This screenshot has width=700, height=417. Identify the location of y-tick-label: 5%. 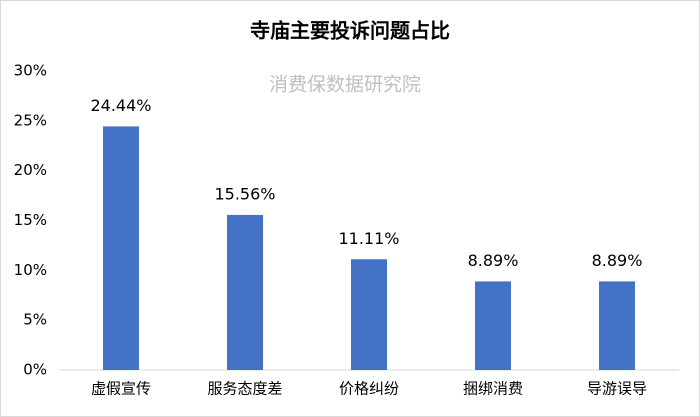
(35, 320).